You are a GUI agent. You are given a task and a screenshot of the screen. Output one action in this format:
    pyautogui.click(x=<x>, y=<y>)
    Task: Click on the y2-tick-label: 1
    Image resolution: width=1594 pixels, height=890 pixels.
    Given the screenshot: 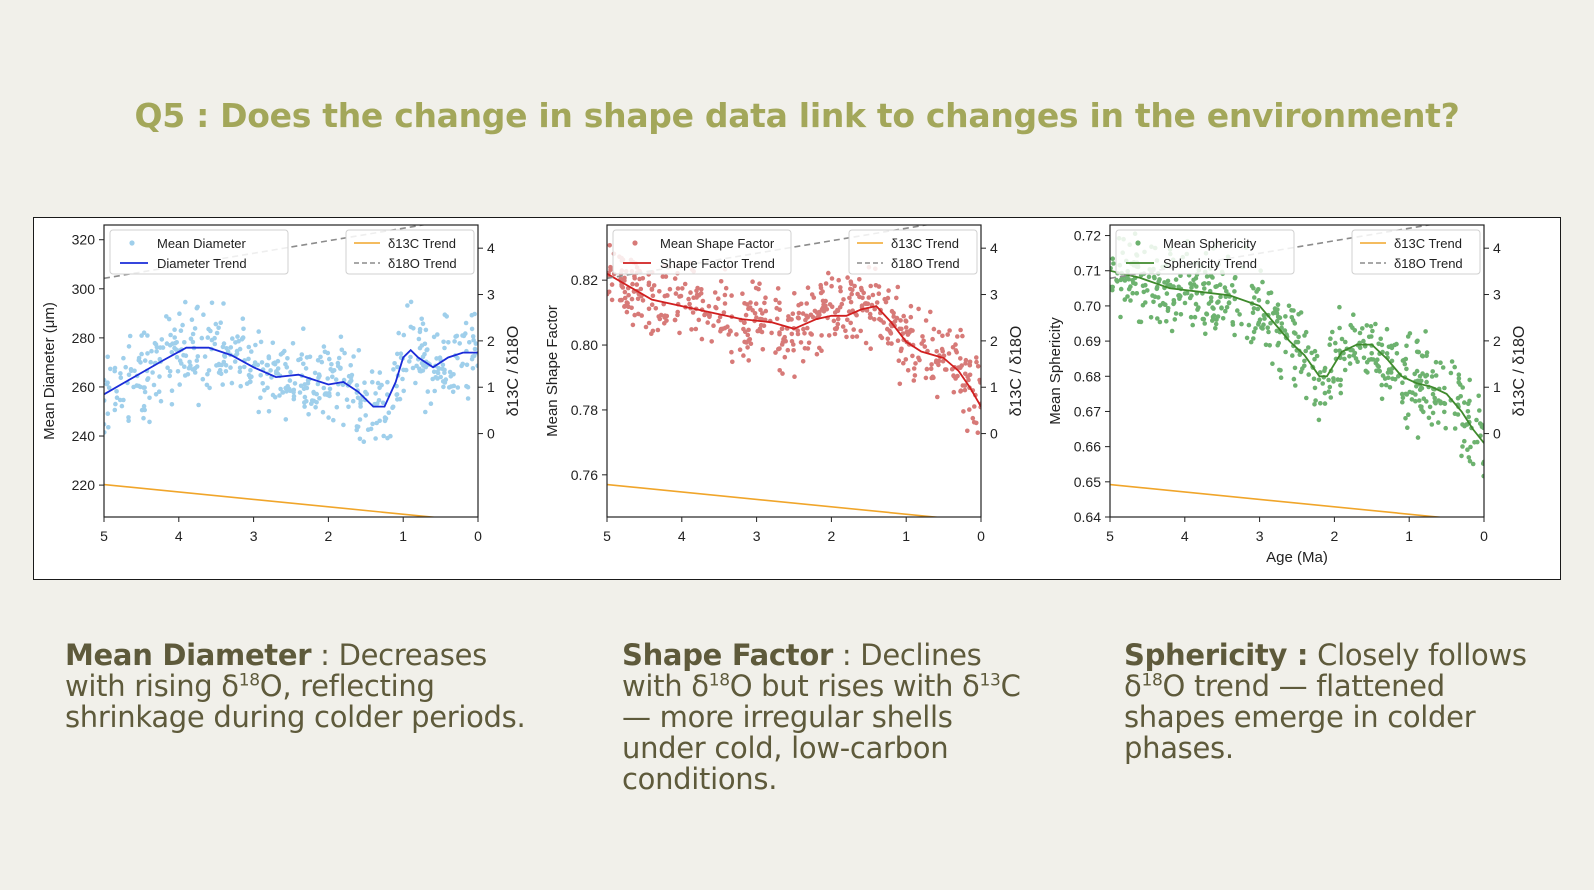 What is the action you would take?
    pyautogui.click(x=491, y=387)
    